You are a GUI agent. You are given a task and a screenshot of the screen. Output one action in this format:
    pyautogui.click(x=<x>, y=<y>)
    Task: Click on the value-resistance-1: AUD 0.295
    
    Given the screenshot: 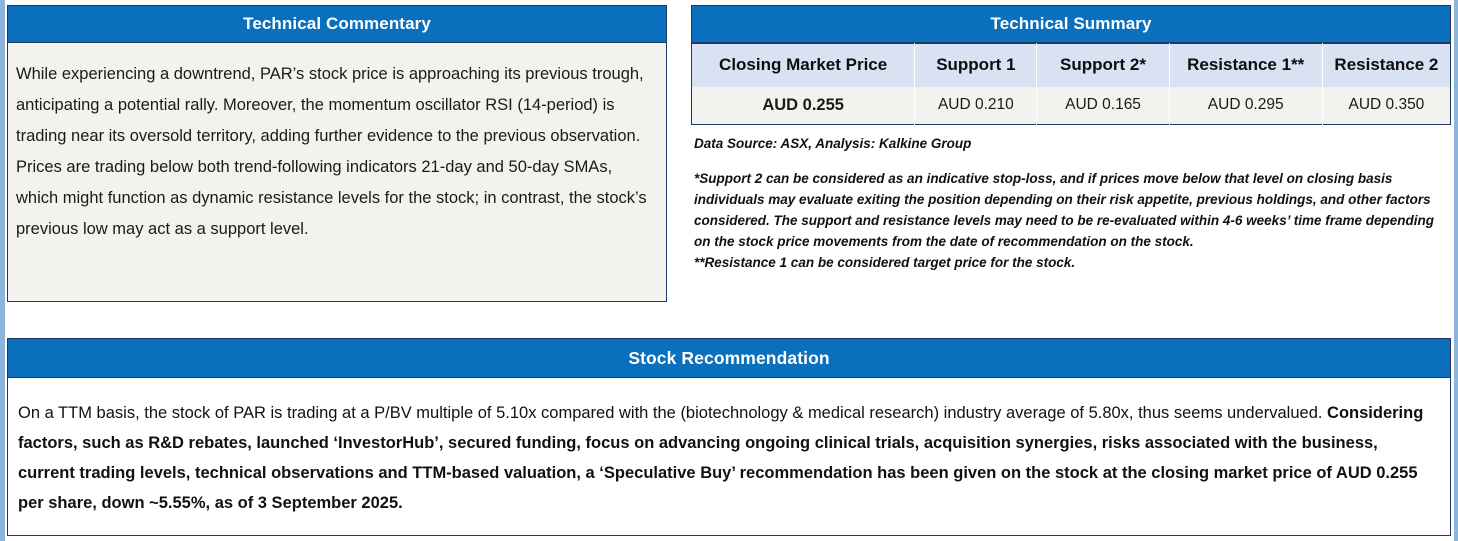 What is the action you would take?
    pyautogui.click(x=1245, y=105)
    